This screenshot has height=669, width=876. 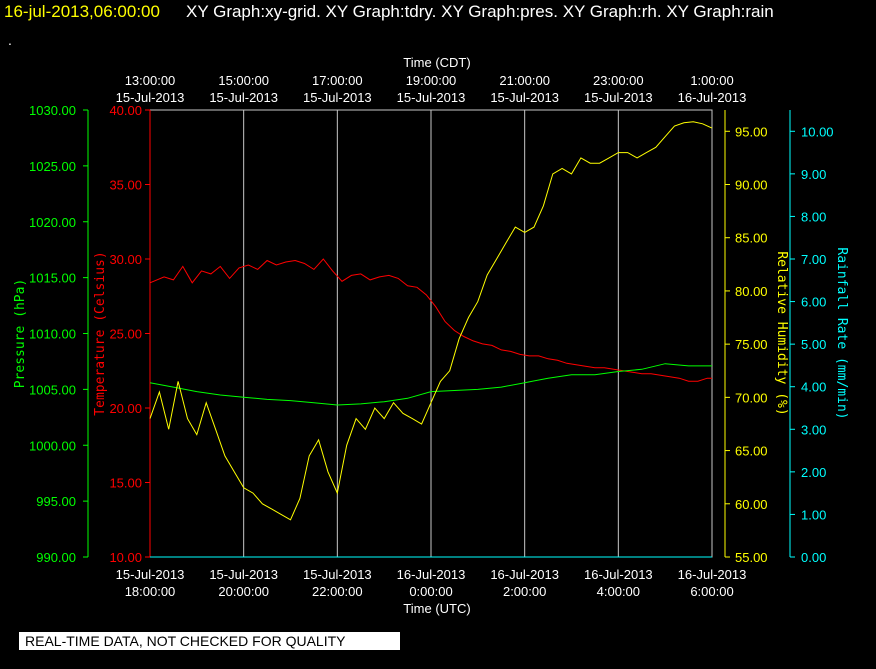 I want to click on temperature-tick-label: 20.00, so click(x=125, y=408).